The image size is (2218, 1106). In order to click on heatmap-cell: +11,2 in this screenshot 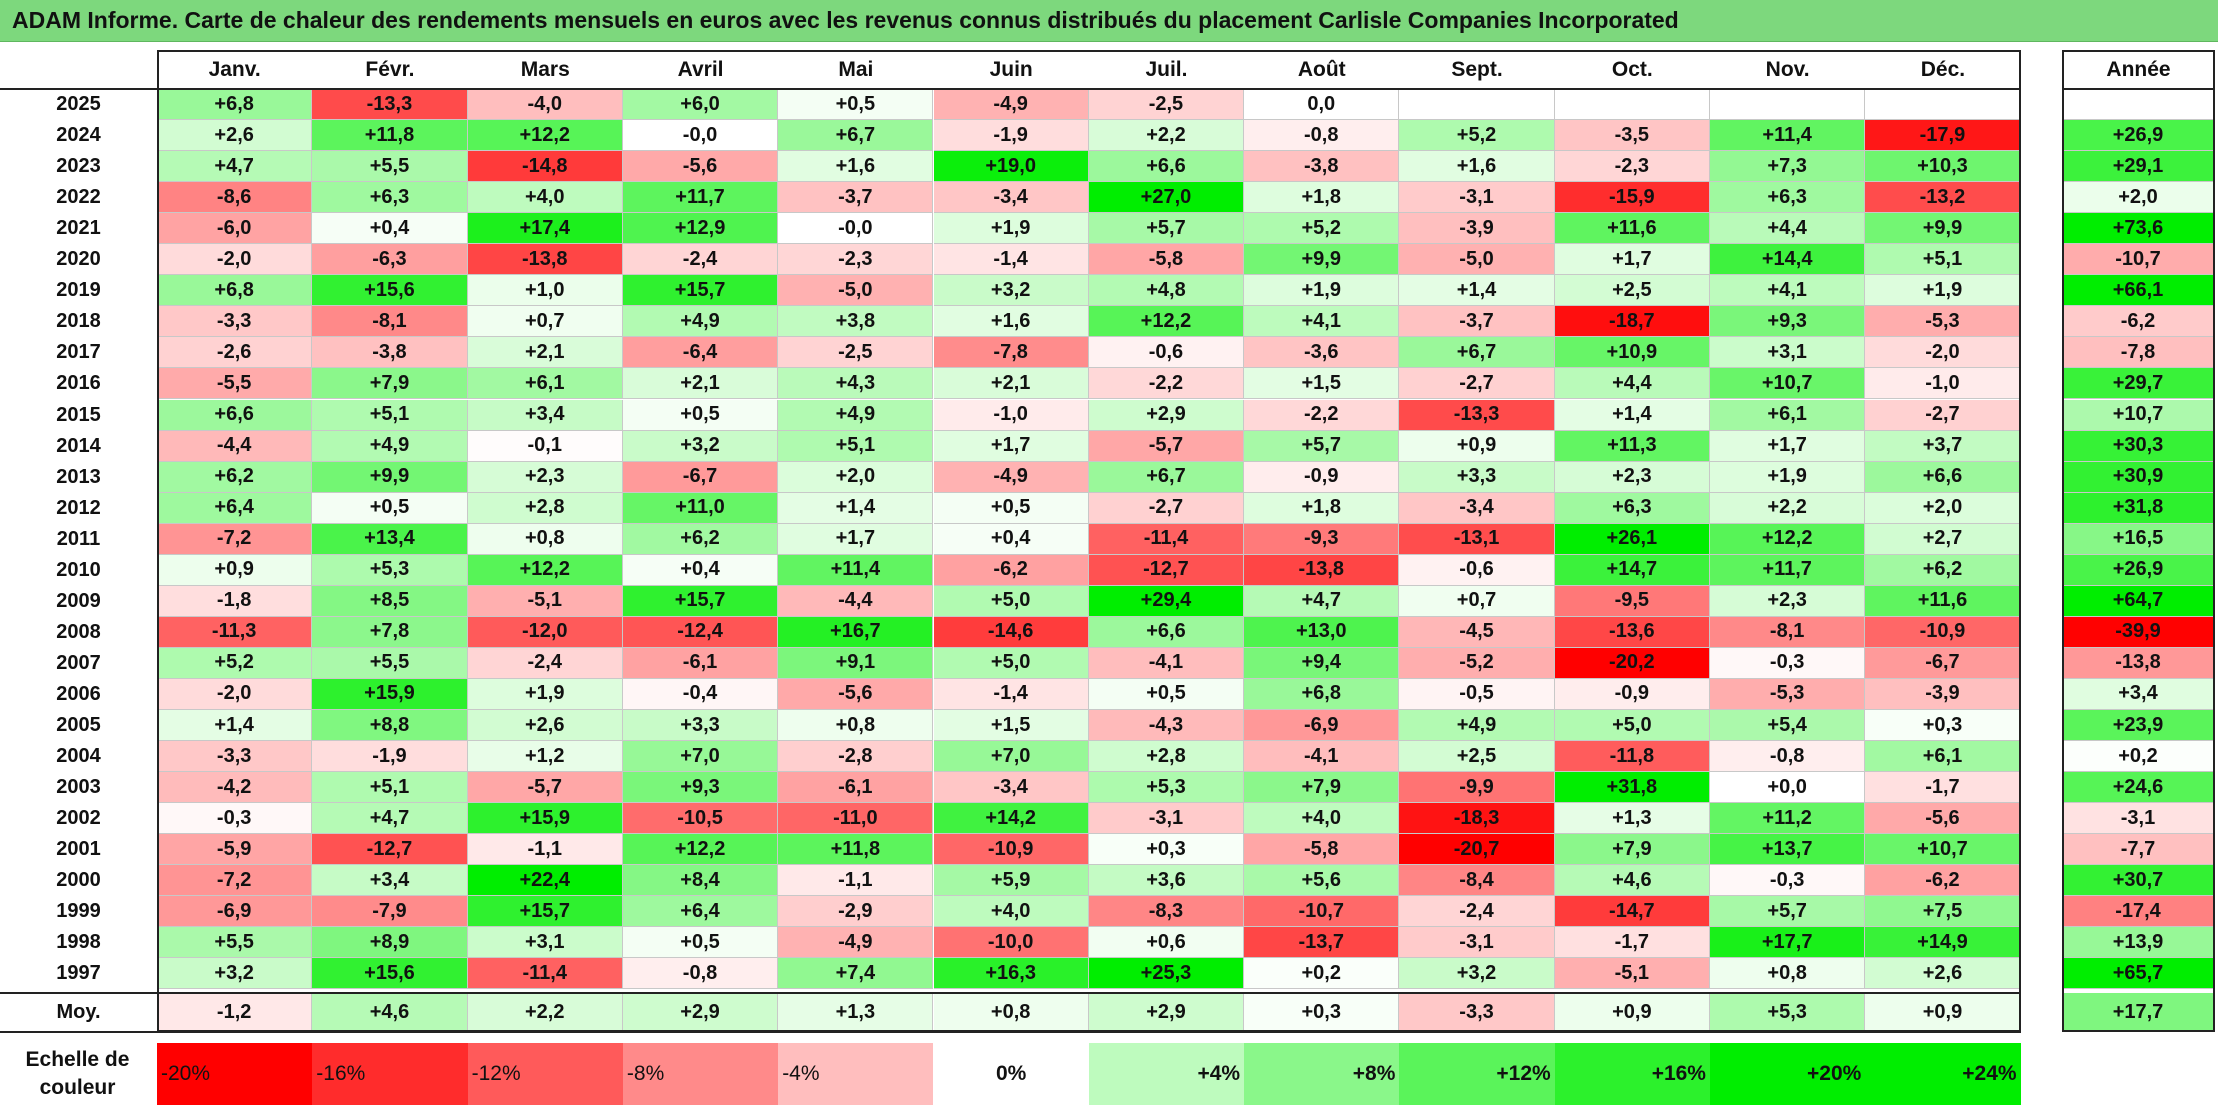, I will do `click(1788, 819)`.